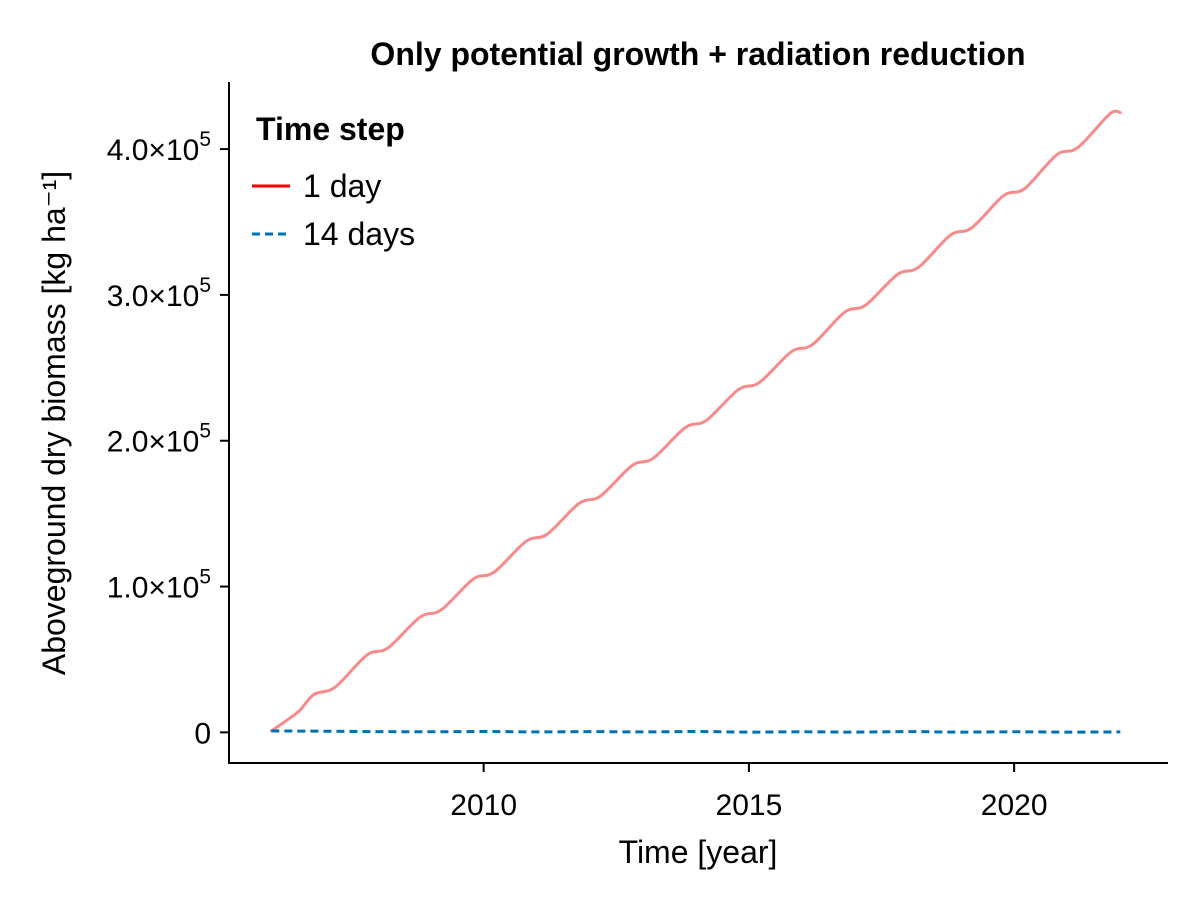 The image size is (1200, 900). I want to click on y-tick-label: 0, so click(202, 733).